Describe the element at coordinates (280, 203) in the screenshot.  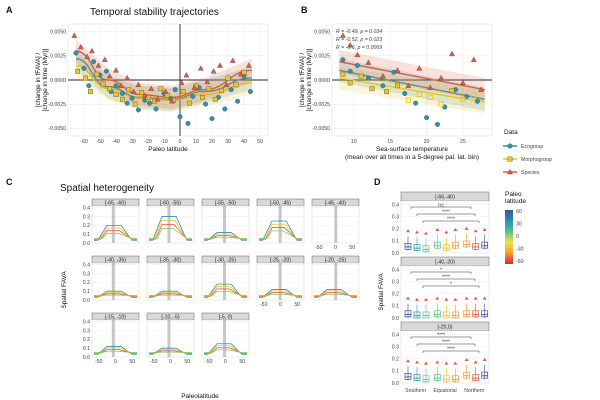
I see `facet-strip-label: [-50, -45)` at that location.